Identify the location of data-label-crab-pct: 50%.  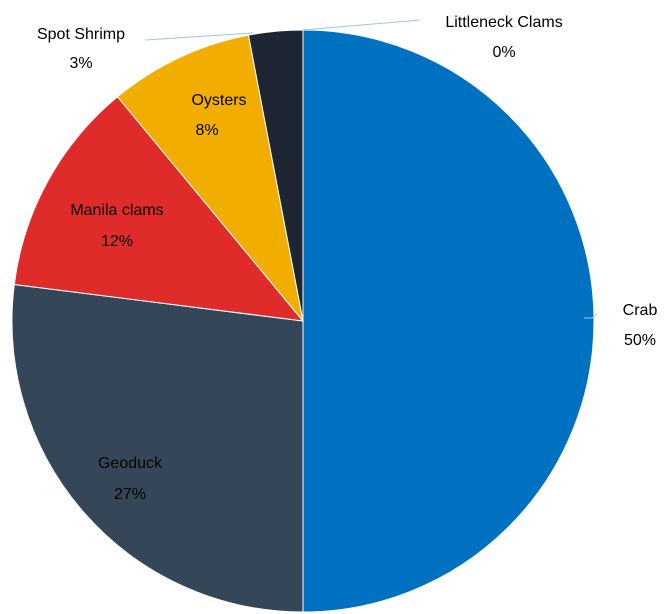
(640, 340).